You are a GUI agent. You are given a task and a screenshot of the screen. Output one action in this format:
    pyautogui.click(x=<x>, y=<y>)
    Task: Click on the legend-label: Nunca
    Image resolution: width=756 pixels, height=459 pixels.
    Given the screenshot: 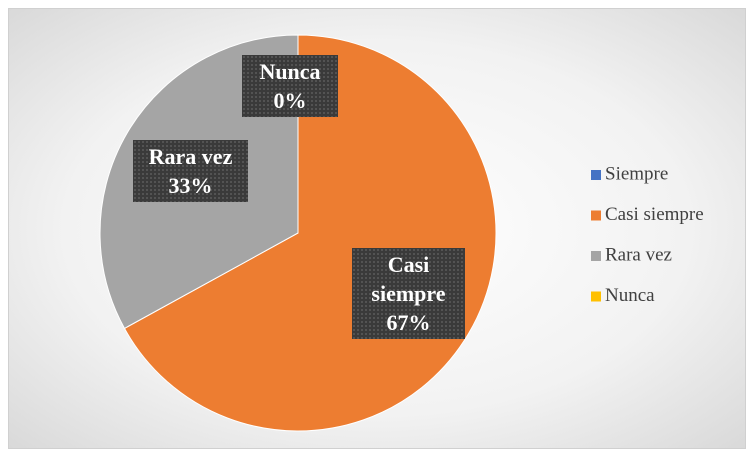 What is the action you would take?
    pyautogui.click(x=630, y=295)
    